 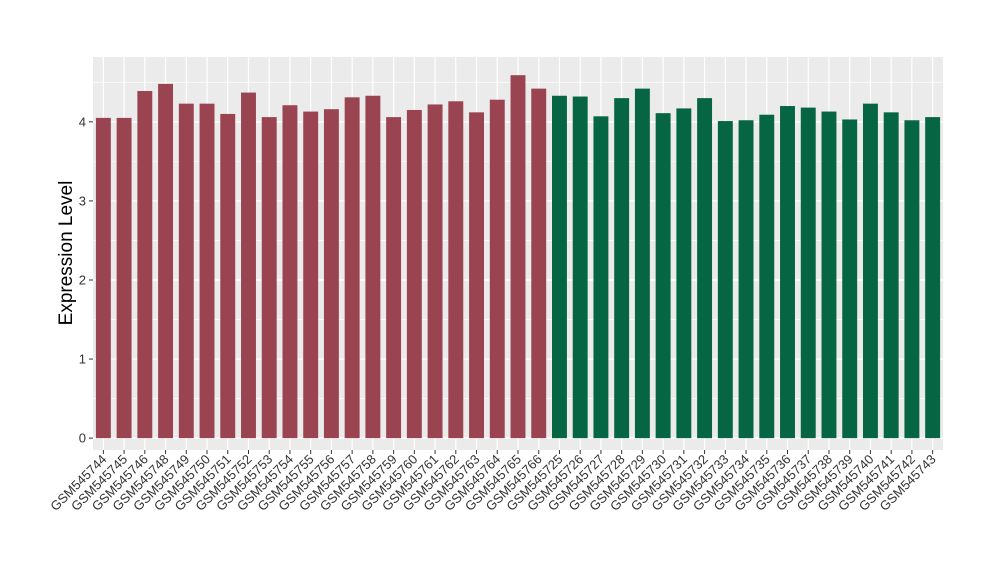 I want to click on bar-GSM545742, so click(x=912, y=279).